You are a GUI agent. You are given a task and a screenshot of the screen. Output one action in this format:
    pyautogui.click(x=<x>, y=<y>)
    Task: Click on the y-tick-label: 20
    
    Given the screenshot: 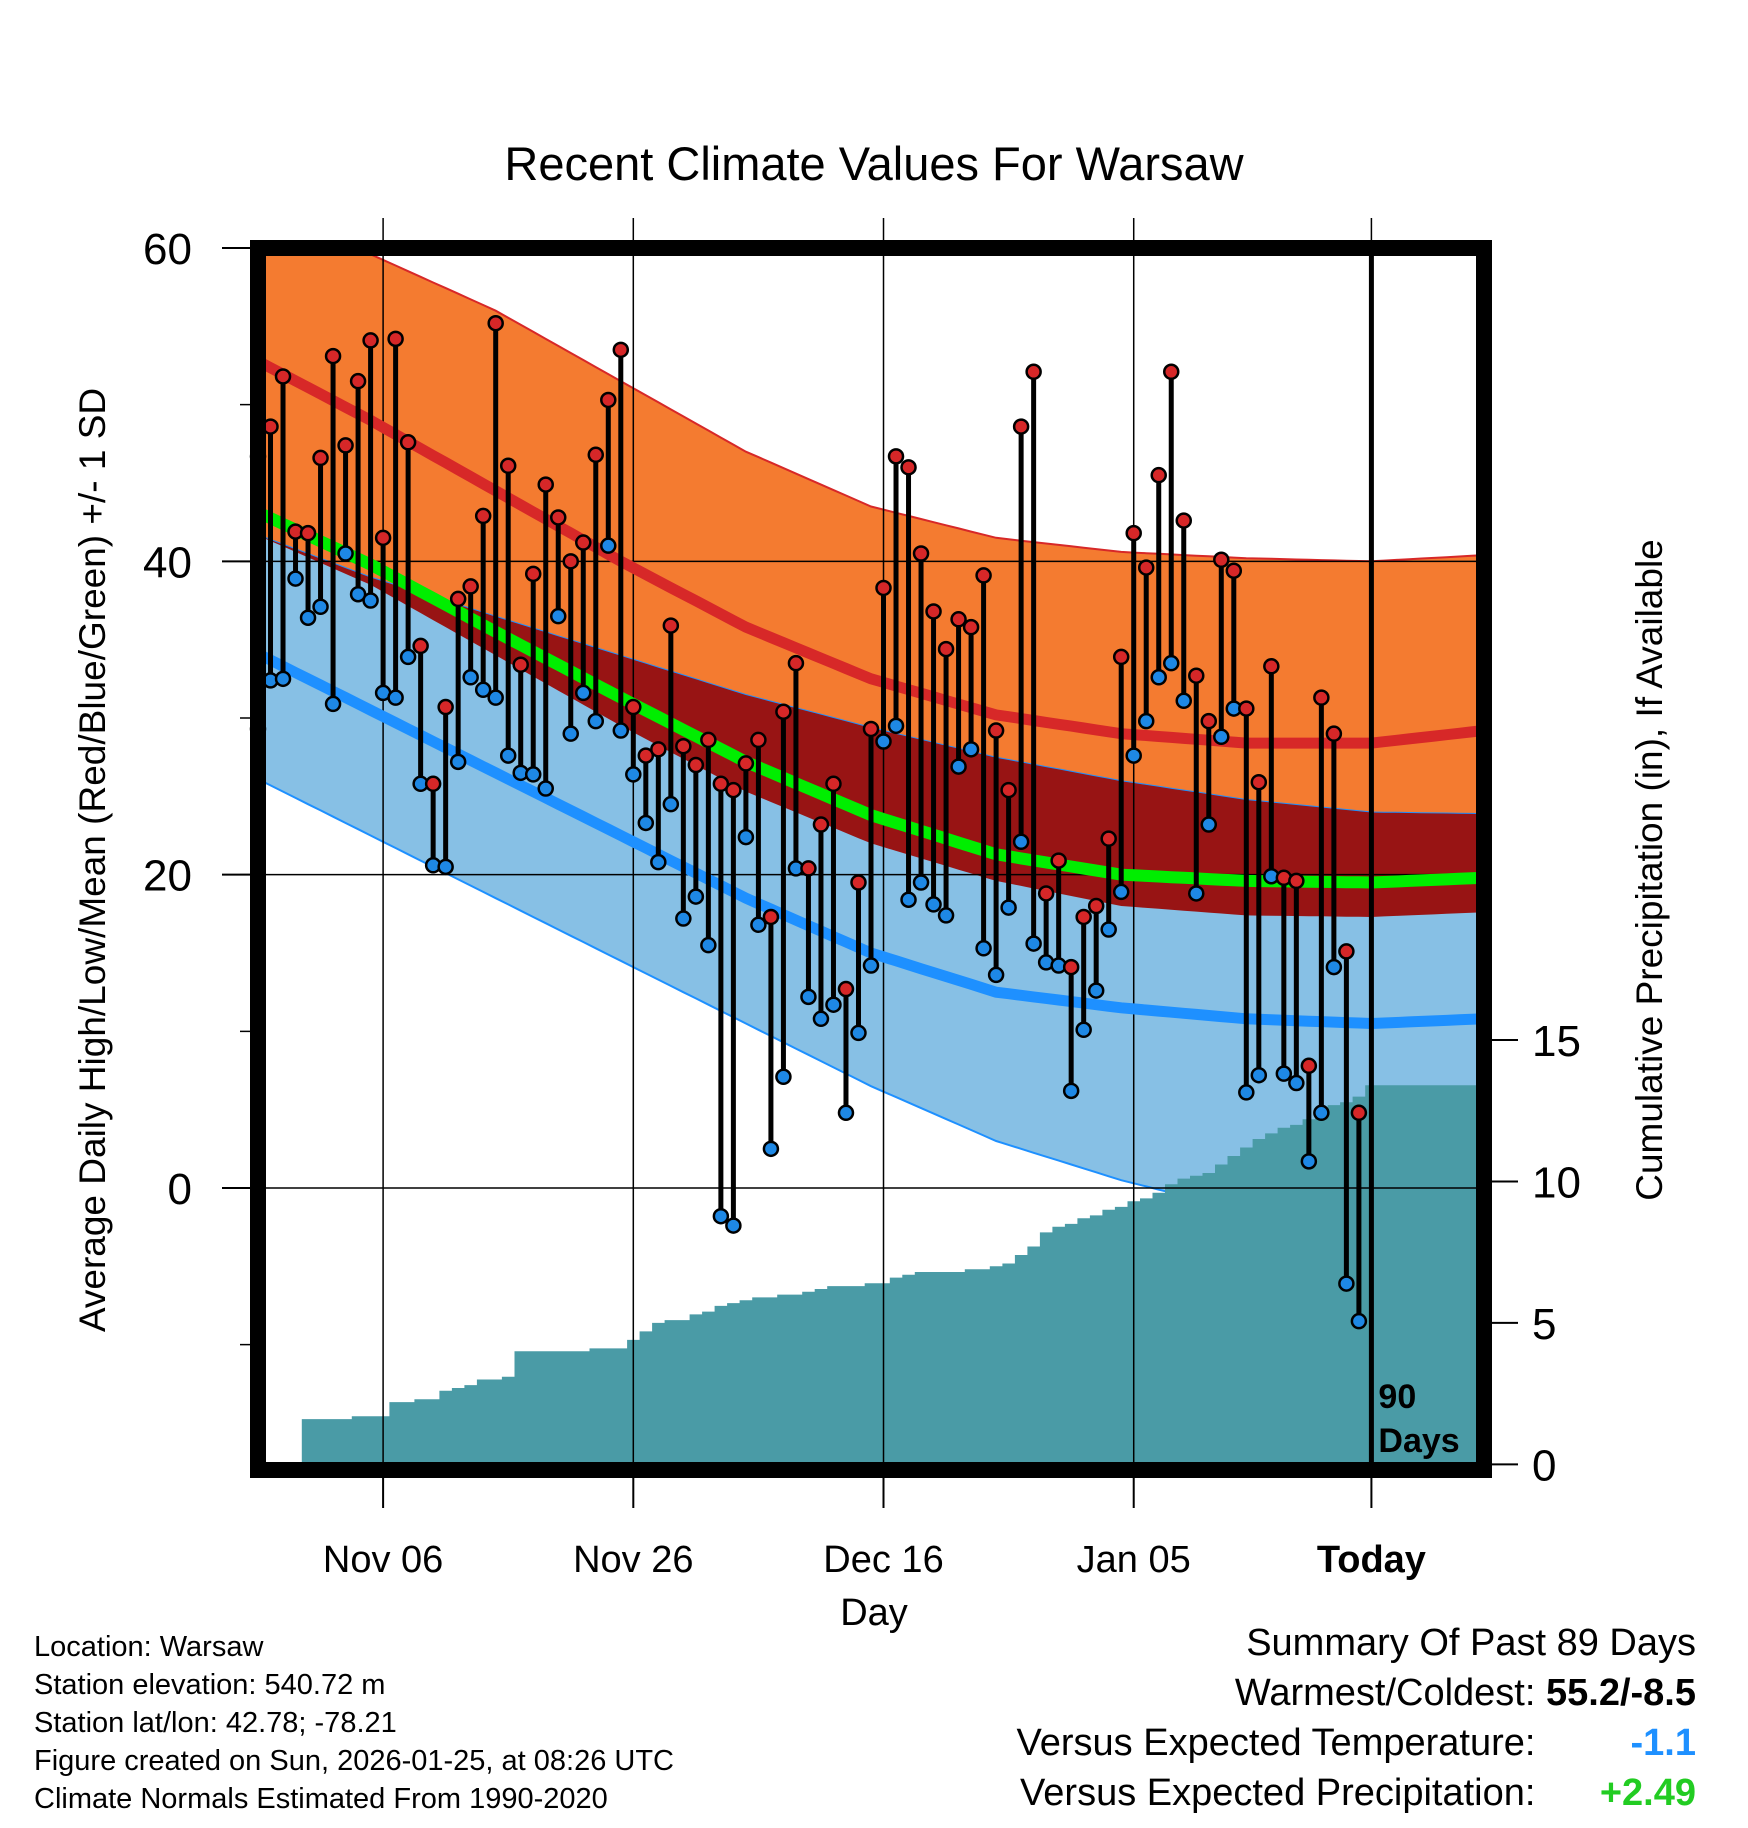 What is the action you would take?
    pyautogui.click(x=167, y=876)
    